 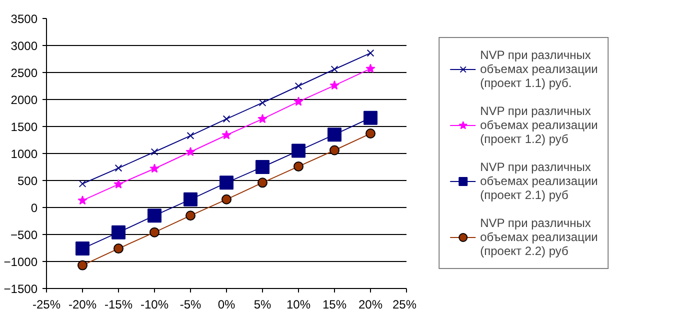 I want to click on x-tick-label: 5%, so click(x=263, y=305).